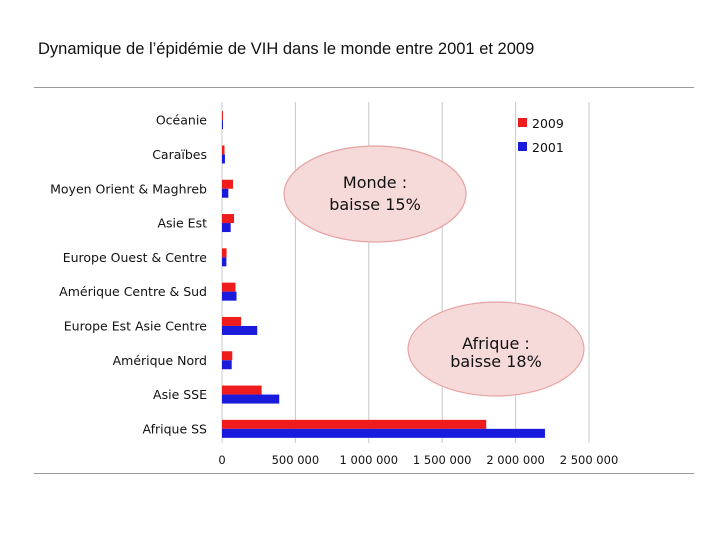 This screenshot has width=720, height=540. Describe the element at coordinates (548, 123) in the screenshot. I see `legend-label-2009: 2009` at that location.